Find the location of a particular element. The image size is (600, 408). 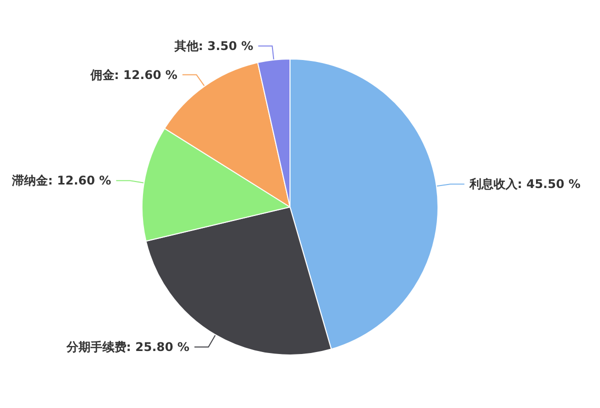

slice-label: 其他: 3.50 % is located at coordinates (213, 45).